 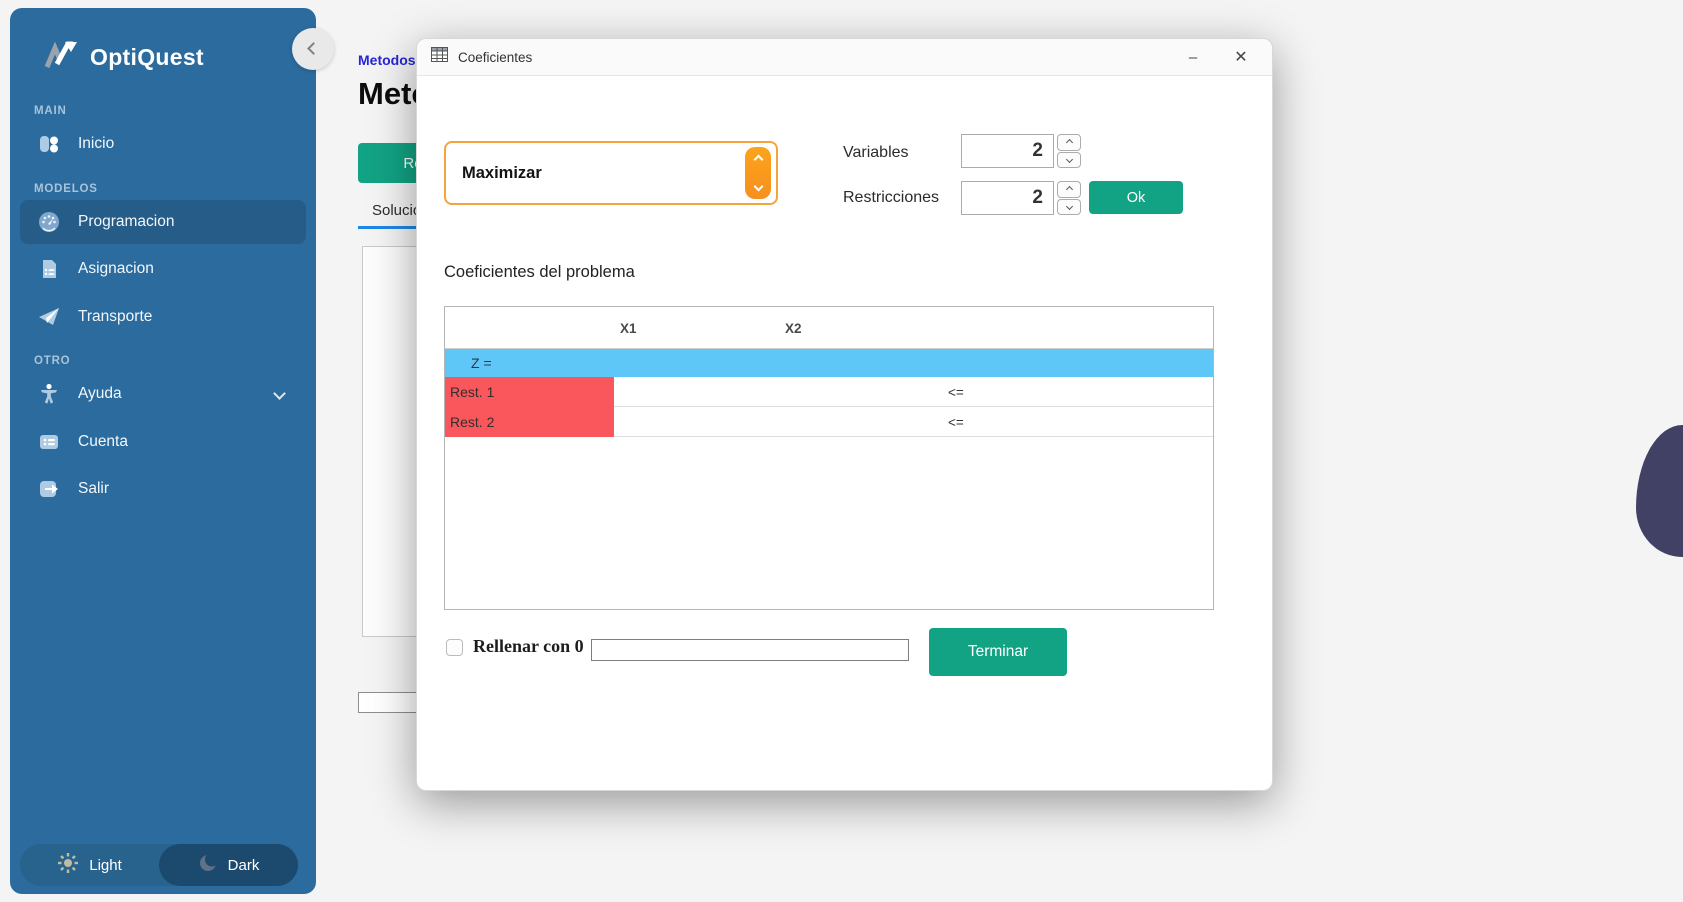 I want to click on variables-label: Variables, so click(x=876, y=152).